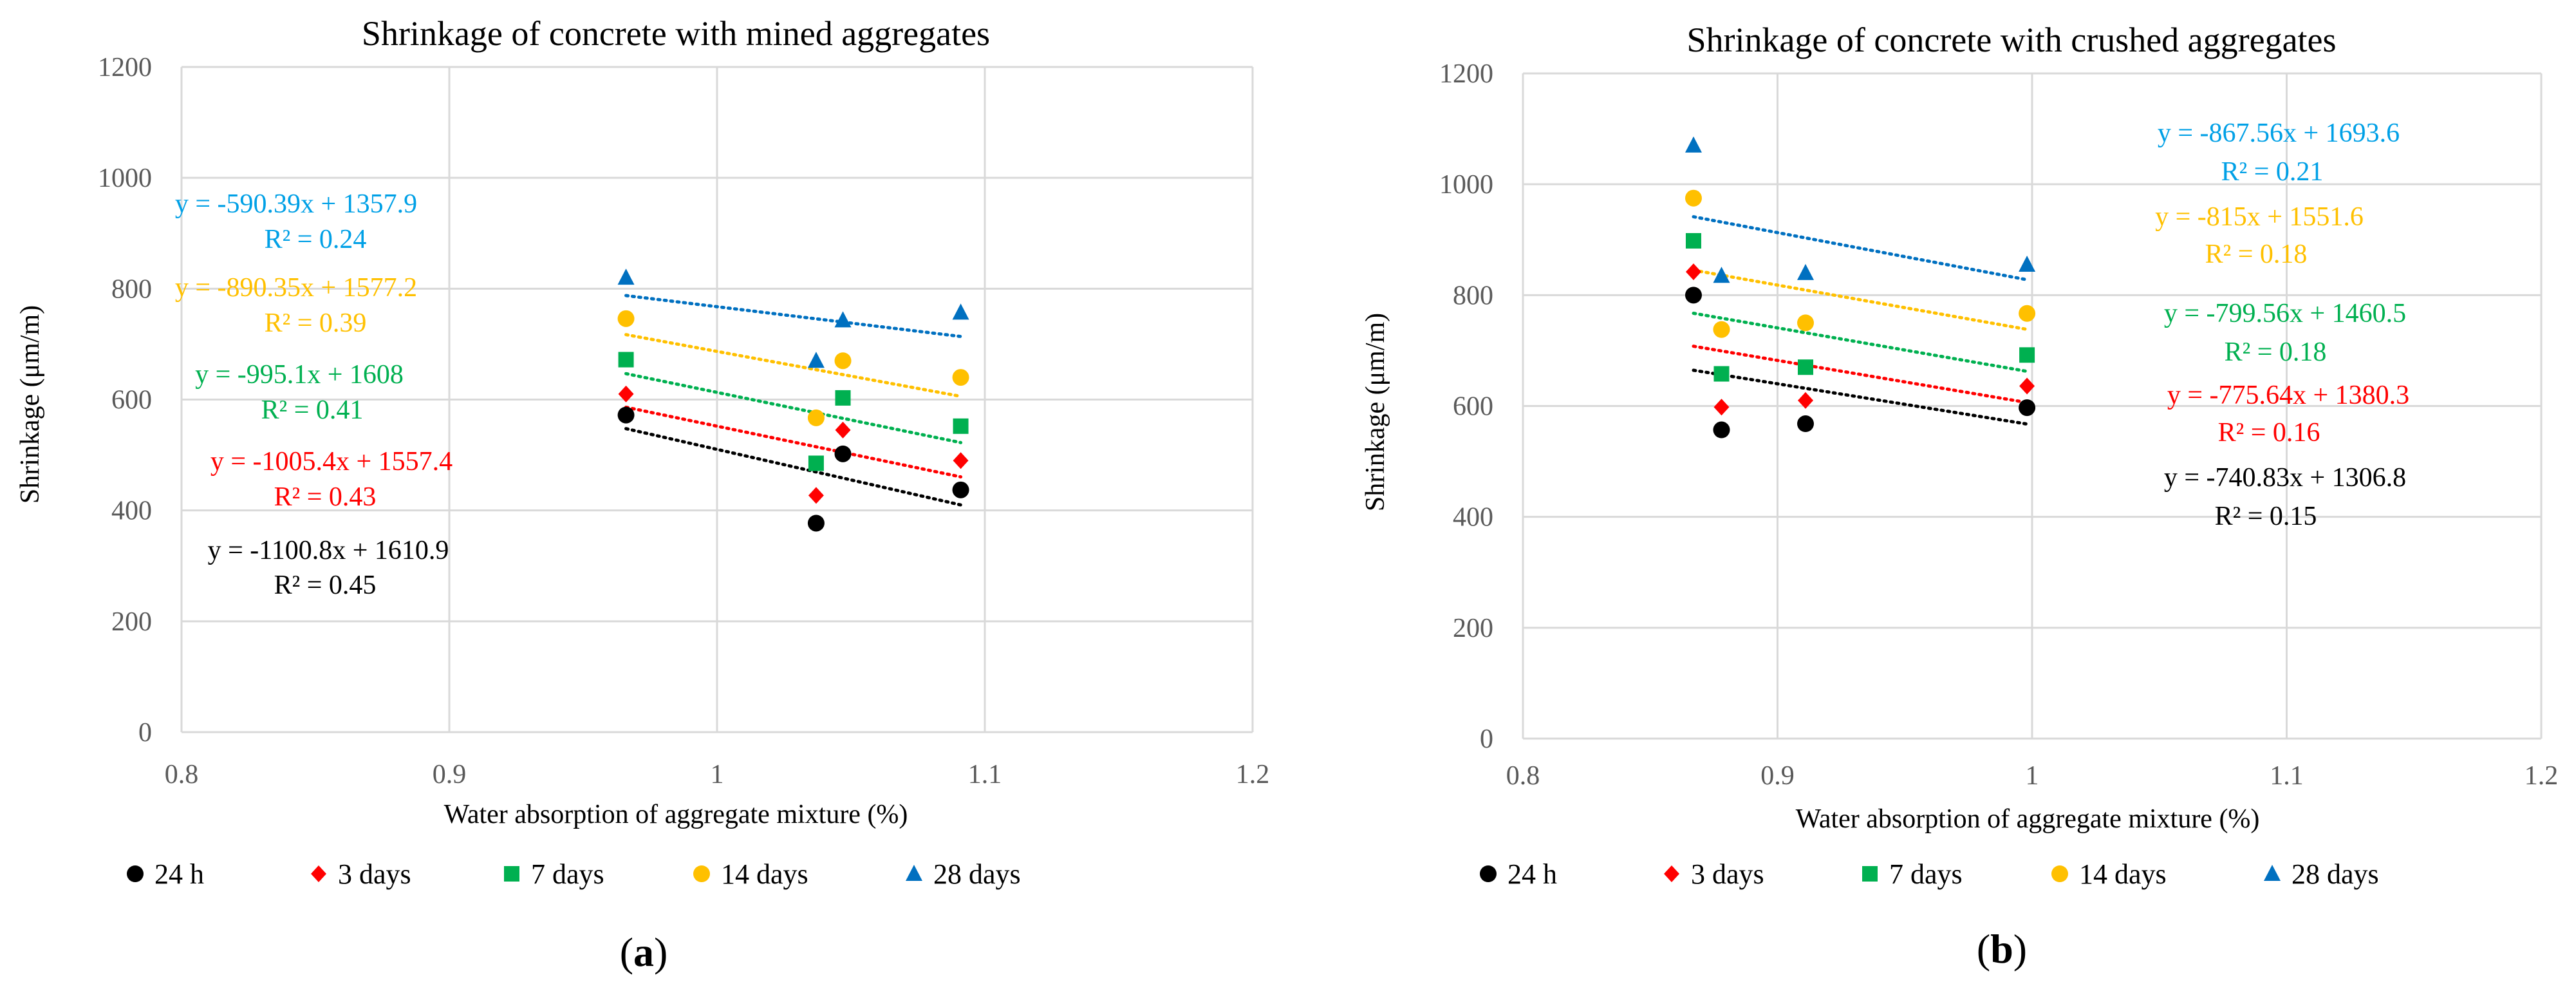 The height and width of the screenshot is (991, 2576). I want to click on chart-a-eq-7d: y = -995.1x + 1608, so click(299, 375).